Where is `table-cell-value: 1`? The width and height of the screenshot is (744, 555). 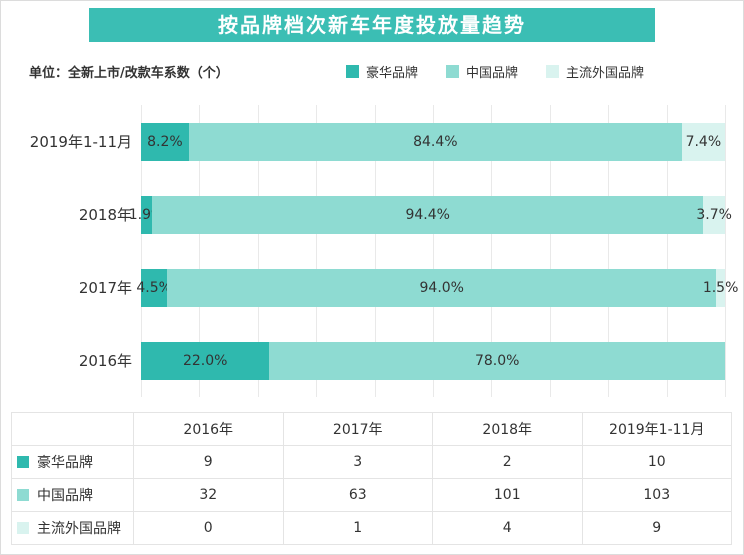 table-cell-value: 1 is located at coordinates (357, 528).